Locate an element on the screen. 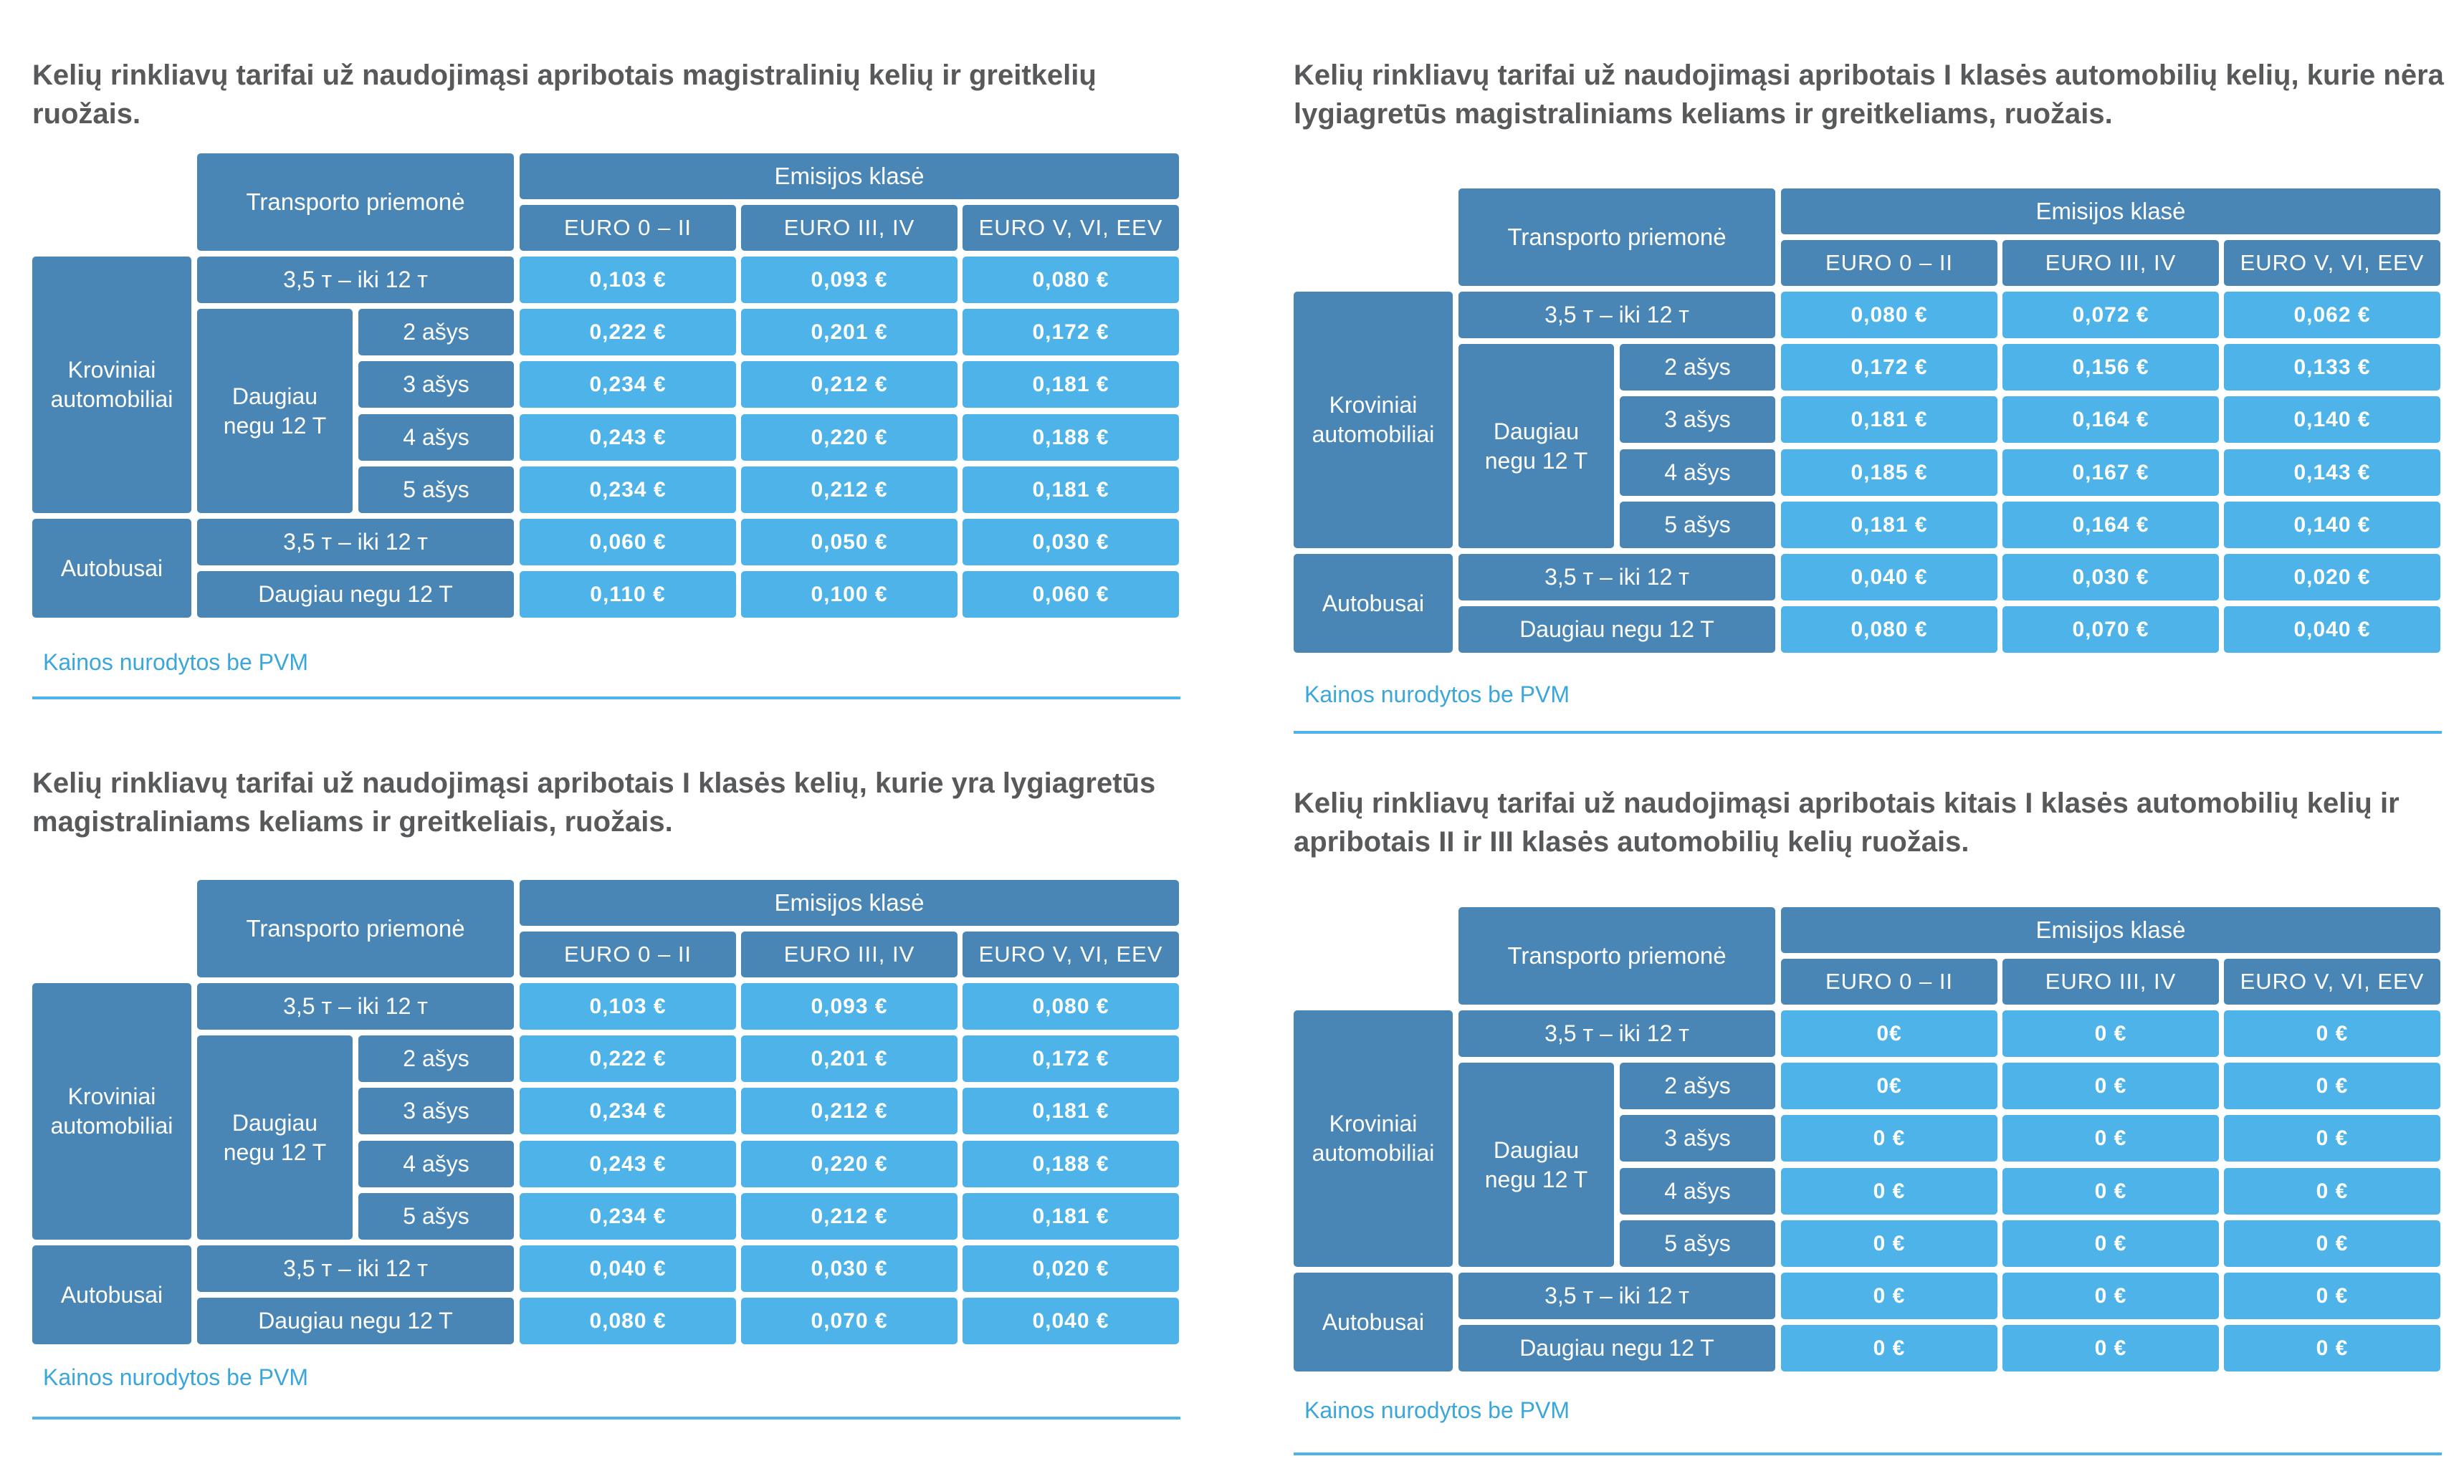 This screenshot has height=1484, width=2464. tariff-value: 0,070 € is located at coordinates (850, 1321).